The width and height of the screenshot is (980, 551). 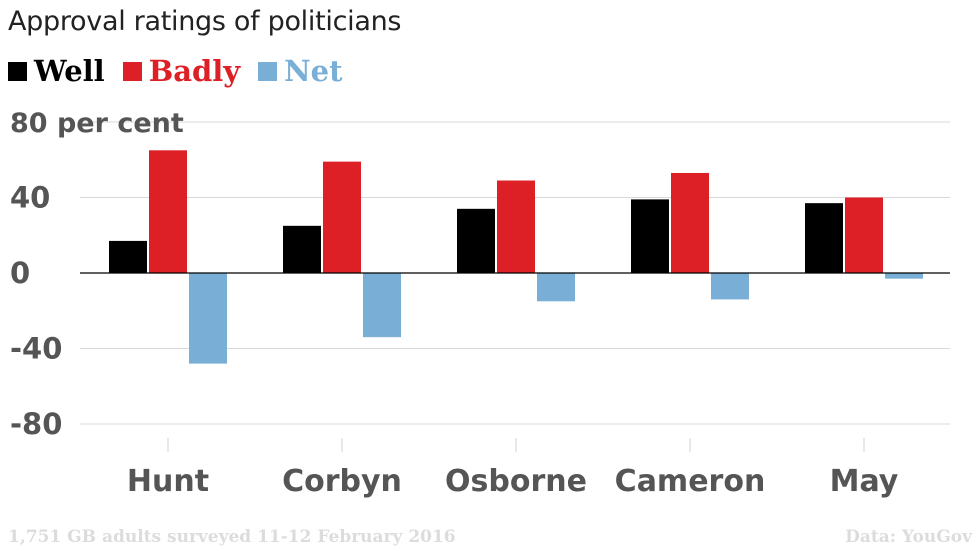 I want to click on bar-net-hunt, so click(x=208, y=318).